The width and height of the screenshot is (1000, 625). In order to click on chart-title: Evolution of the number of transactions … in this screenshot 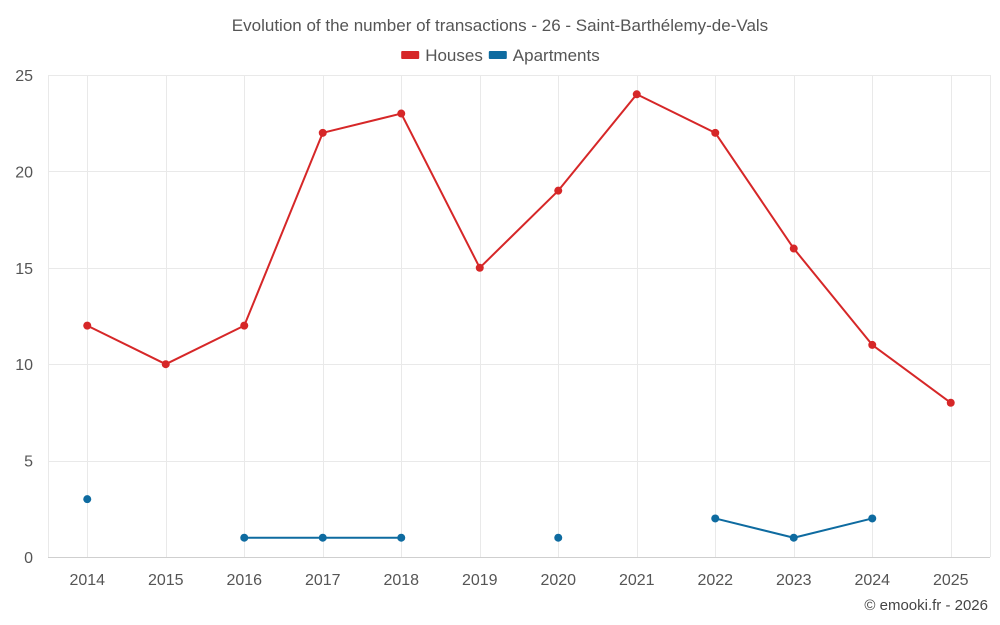, I will do `click(500, 25)`.